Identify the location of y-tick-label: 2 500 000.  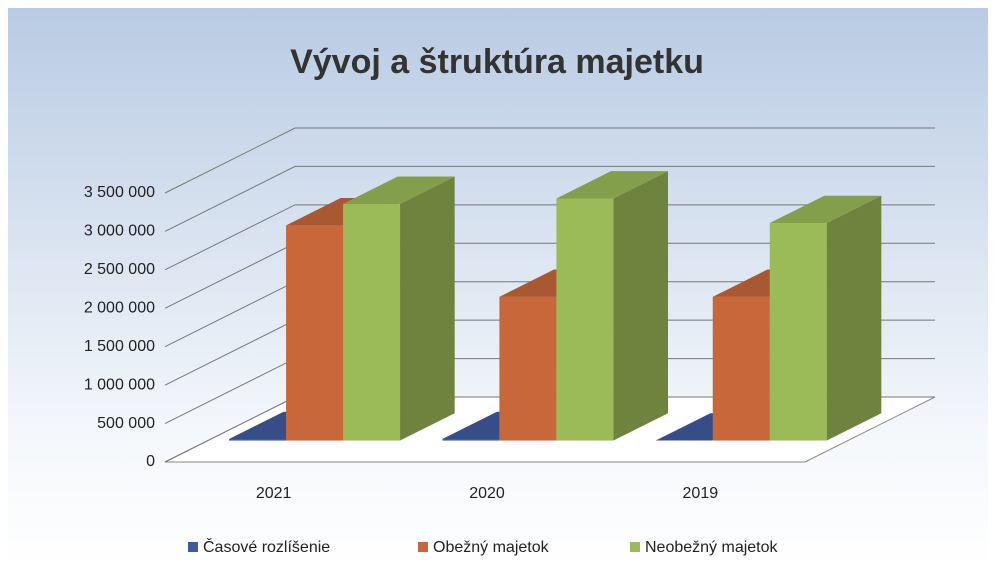
(119, 269).